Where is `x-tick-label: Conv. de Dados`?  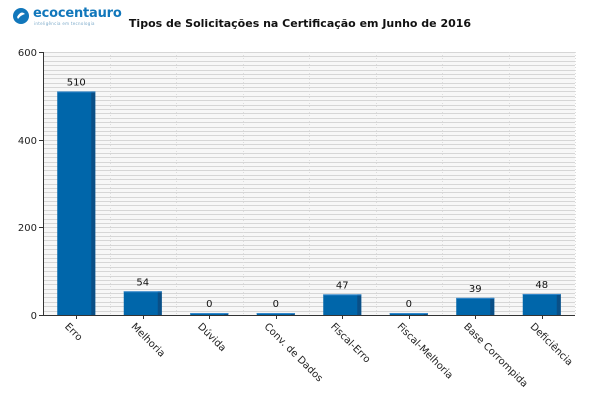
x-tick-label: Conv. de Dados is located at coordinates (293, 352).